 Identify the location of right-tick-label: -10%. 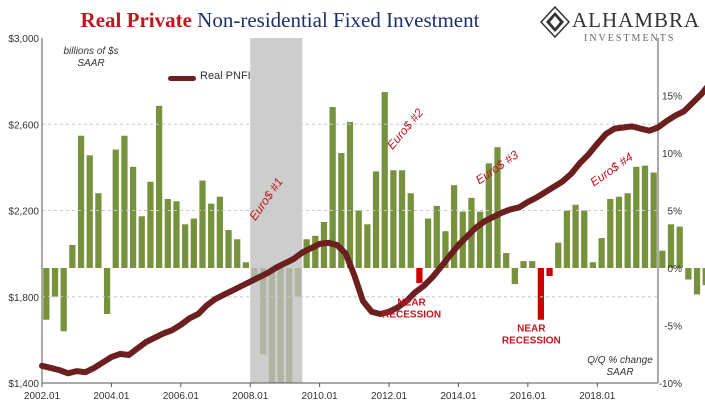
(670, 384).